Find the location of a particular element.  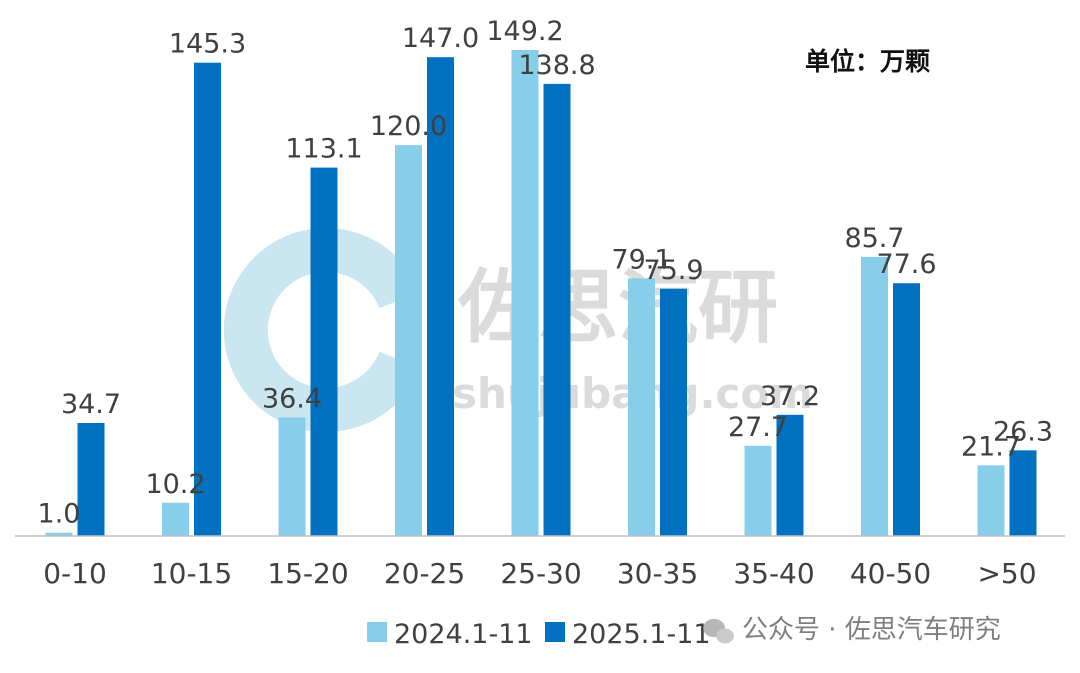

data-label-2024-0: 1.0 is located at coordinates (59, 514).